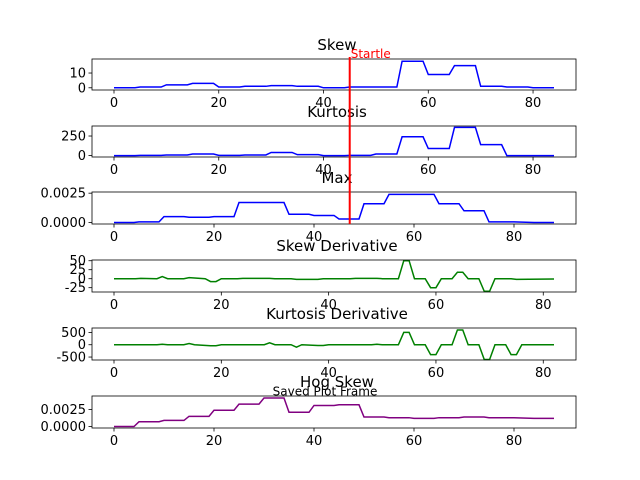 The width and height of the screenshot is (640, 480). I want to click on kurtosis-derivative-x-tick-label: 40, so click(328, 373).